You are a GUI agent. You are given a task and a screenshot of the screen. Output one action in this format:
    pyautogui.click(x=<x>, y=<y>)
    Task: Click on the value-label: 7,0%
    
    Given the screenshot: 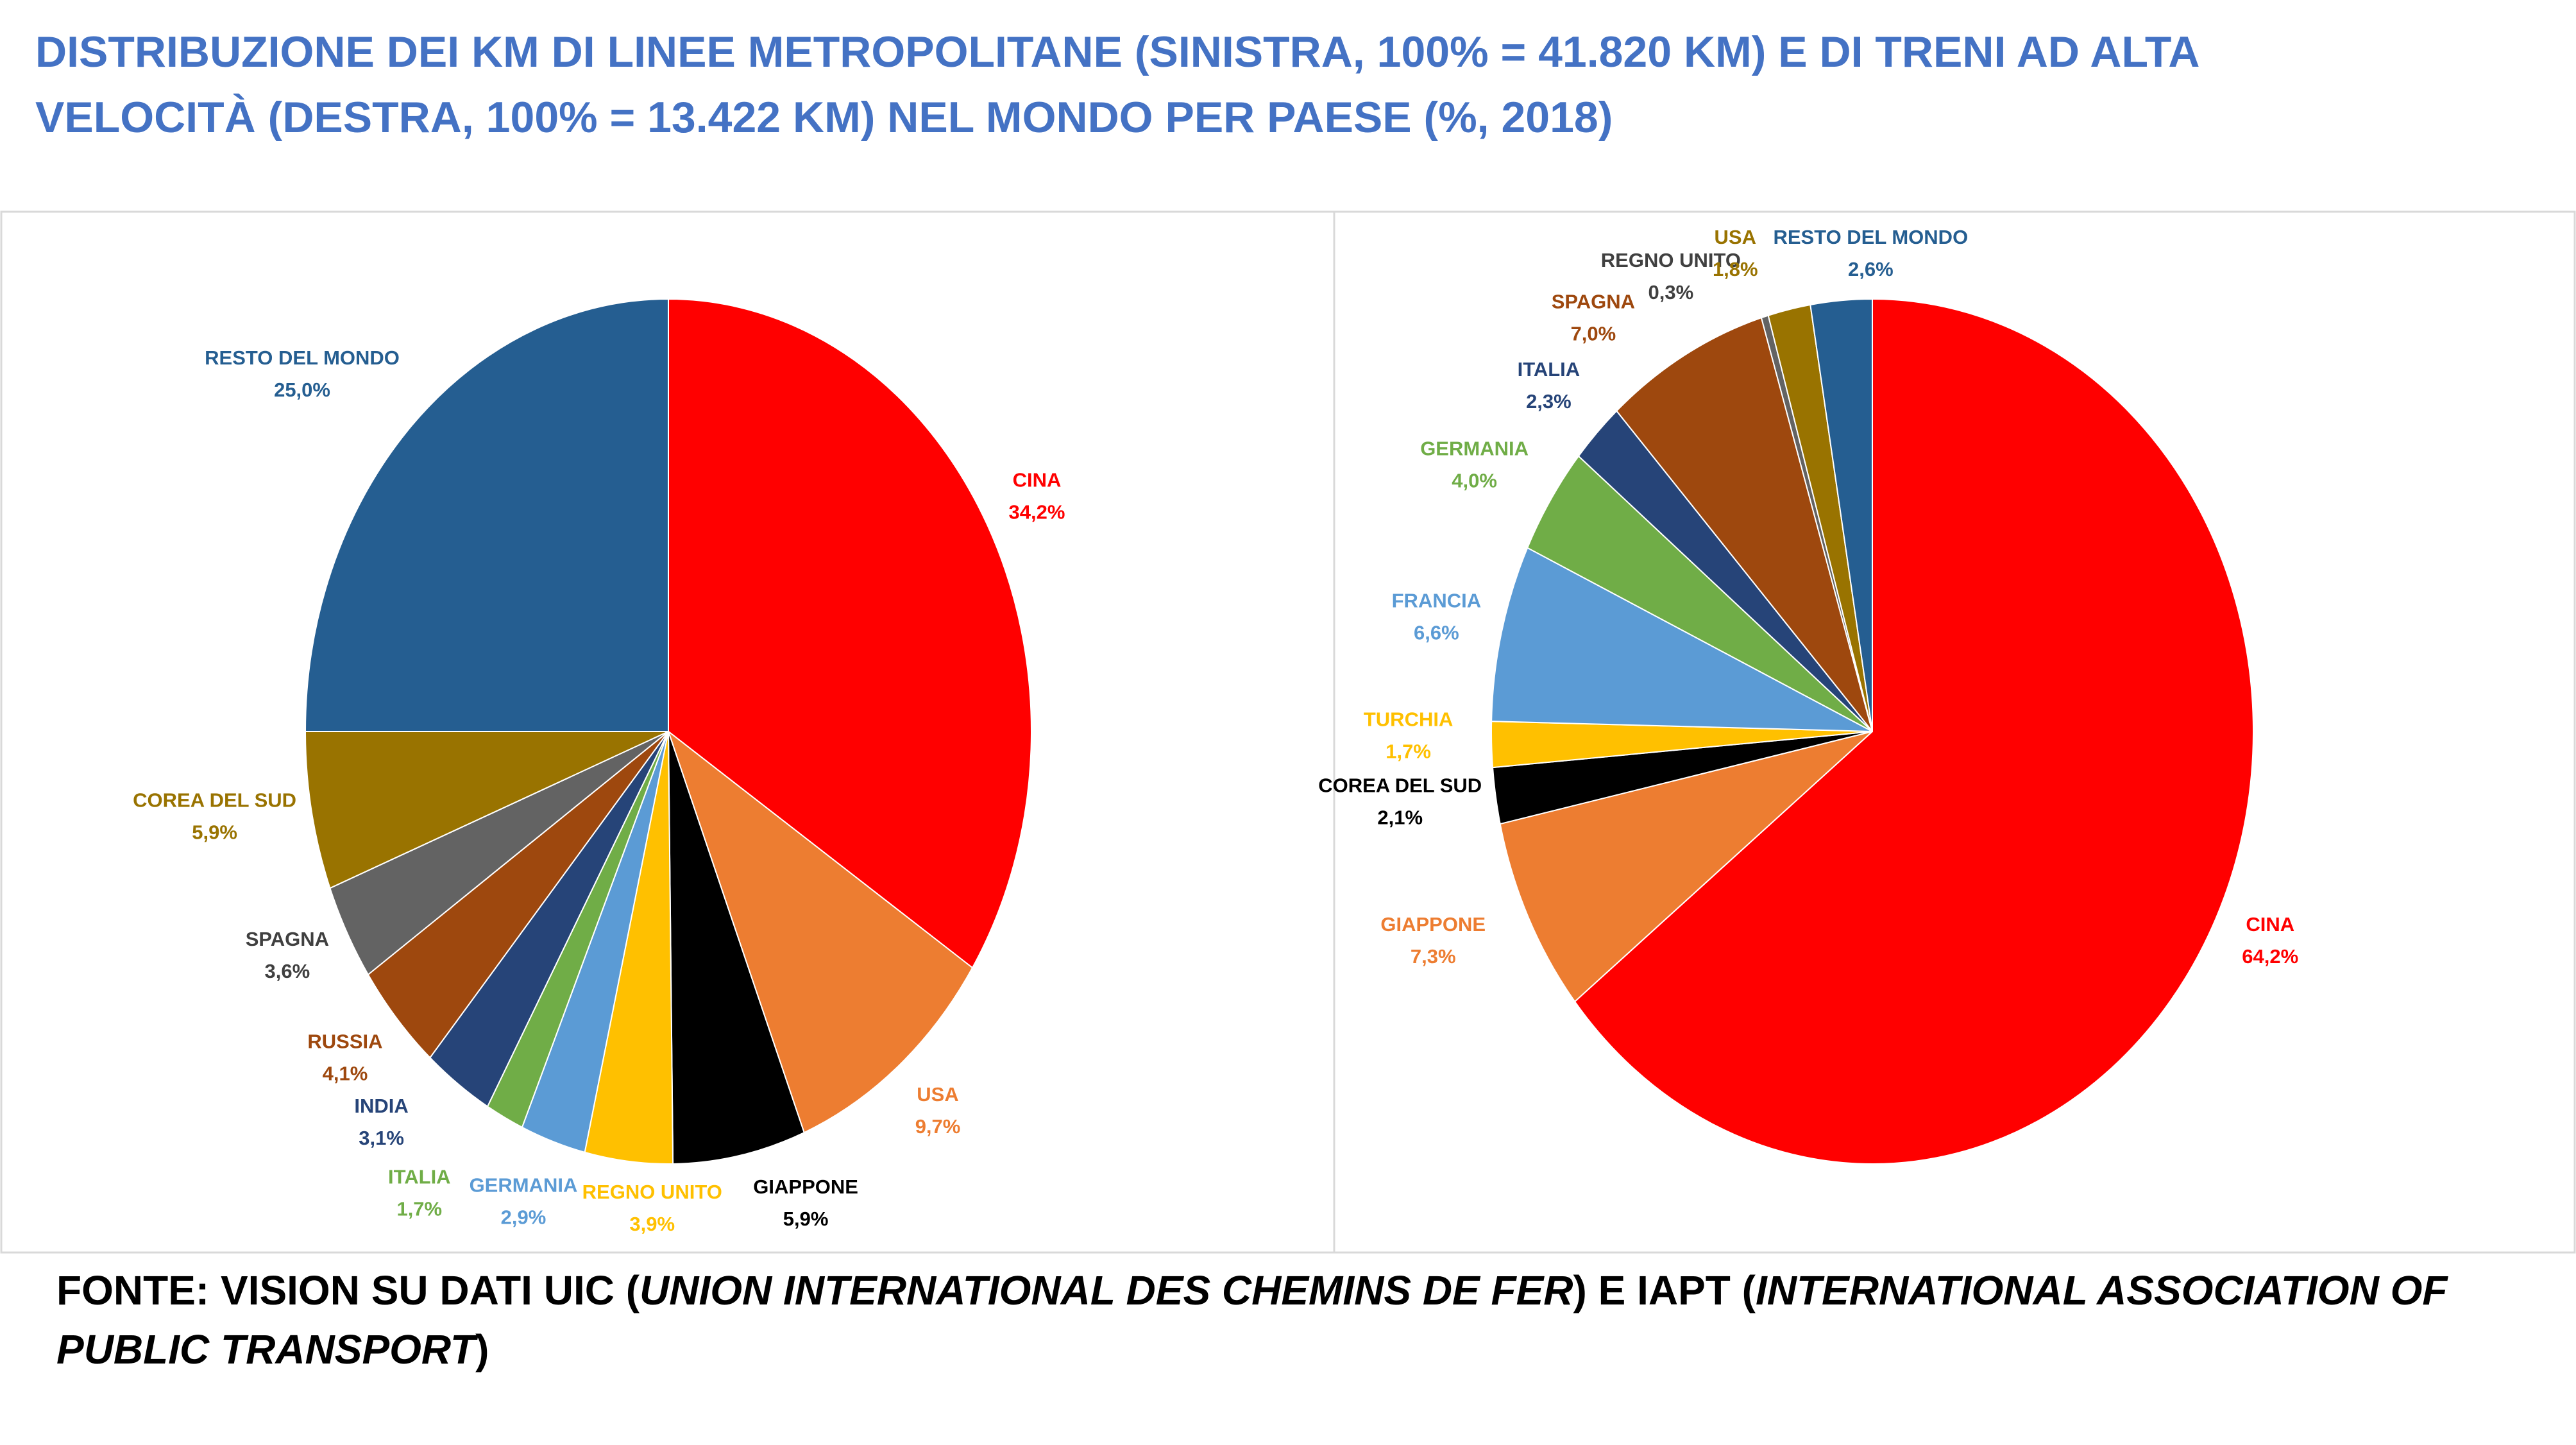 What is the action you would take?
    pyautogui.click(x=1593, y=333)
    